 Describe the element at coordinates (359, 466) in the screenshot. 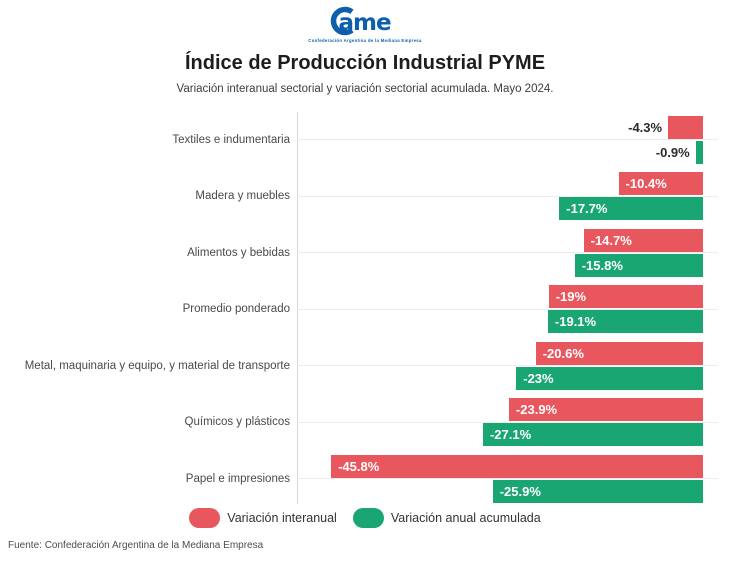

I see `bar-value-label: -45.8%` at that location.